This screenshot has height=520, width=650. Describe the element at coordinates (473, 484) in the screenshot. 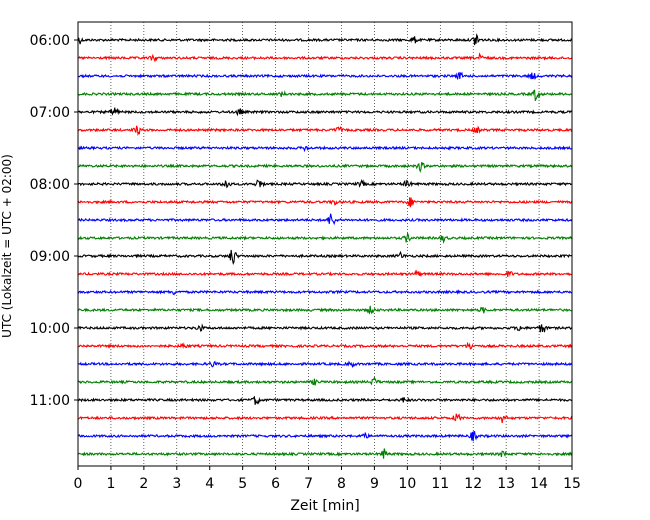

I see `x-tick-label: 12` at that location.